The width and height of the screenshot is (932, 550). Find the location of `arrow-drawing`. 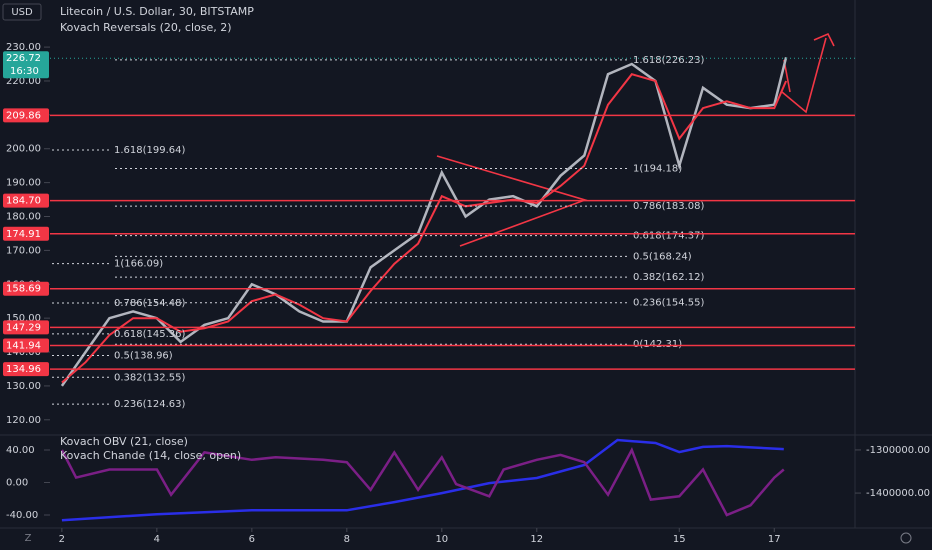

arrow-drawing is located at coordinates (804, 75).